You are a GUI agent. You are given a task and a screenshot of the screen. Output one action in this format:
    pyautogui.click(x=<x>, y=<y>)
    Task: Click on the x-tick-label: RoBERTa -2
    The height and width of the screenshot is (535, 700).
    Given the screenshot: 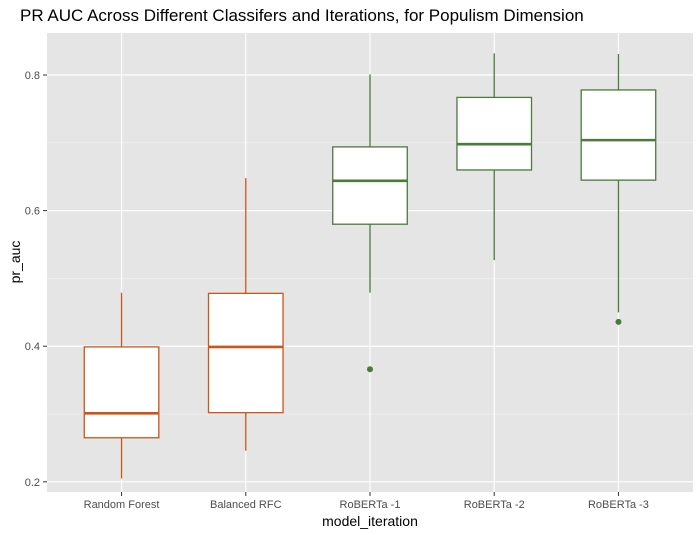 What is the action you would take?
    pyautogui.click(x=494, y=505)
    